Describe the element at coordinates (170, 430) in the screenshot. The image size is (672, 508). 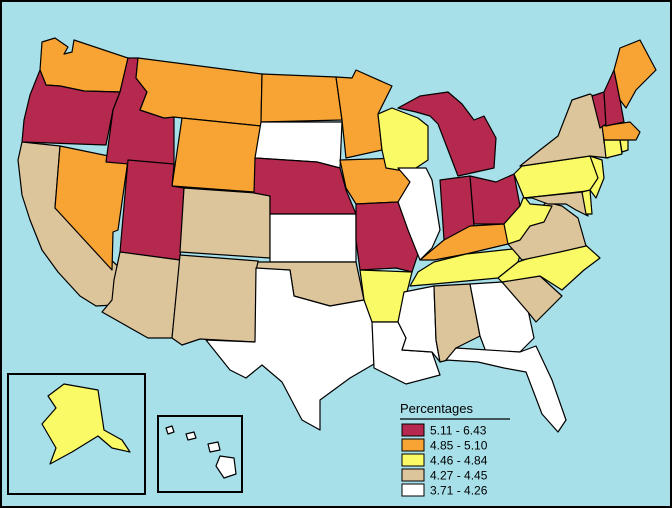
I see `state-hi-kauai` at that location.